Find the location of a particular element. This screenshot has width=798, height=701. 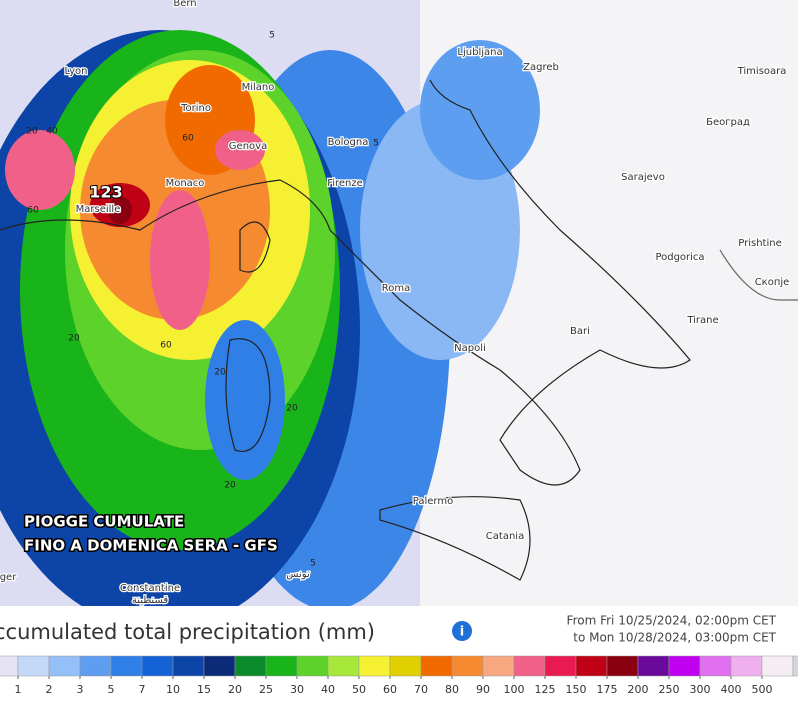

tick-label: 100 is located at coordinates (514, 689).